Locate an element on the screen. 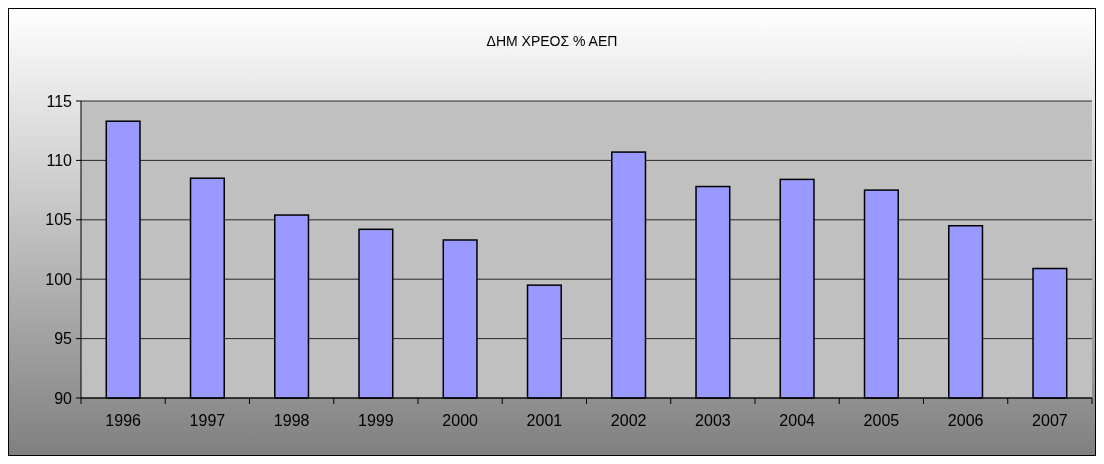 The height and width of the screenshot is (464, 1104). x-tick-label: 2007 is located at coordinates (1050, 420).